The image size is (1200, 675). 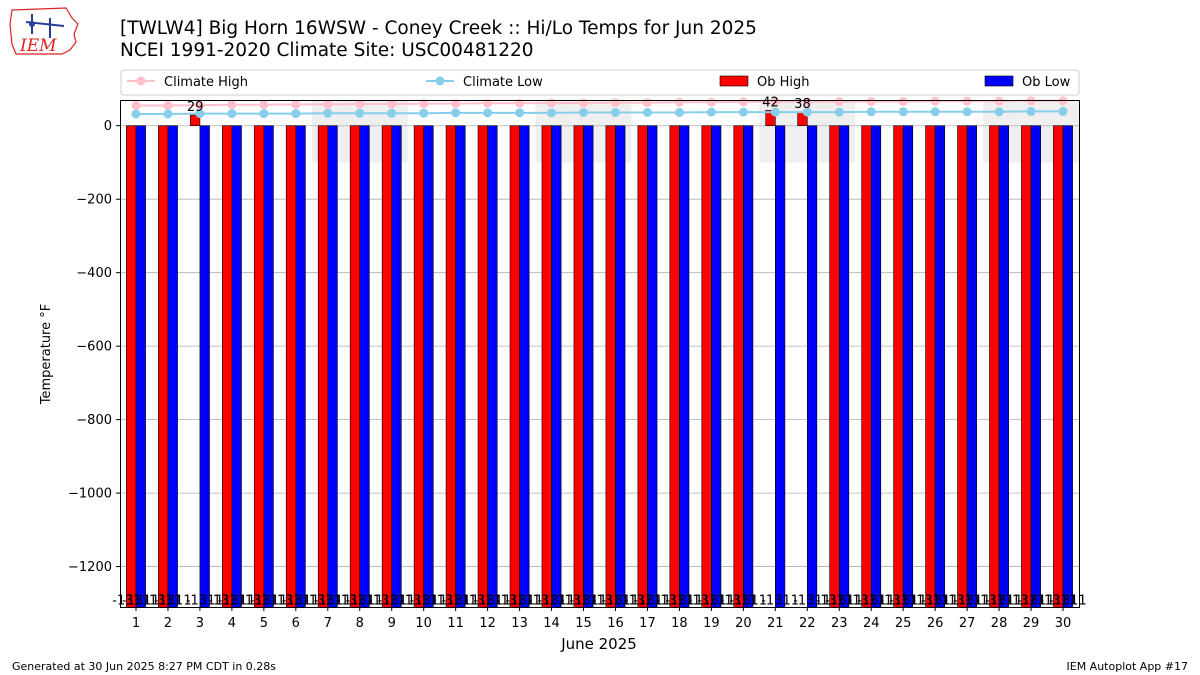 I want to click on ob-high-label-28: -1311, so click(x=994, y=600).